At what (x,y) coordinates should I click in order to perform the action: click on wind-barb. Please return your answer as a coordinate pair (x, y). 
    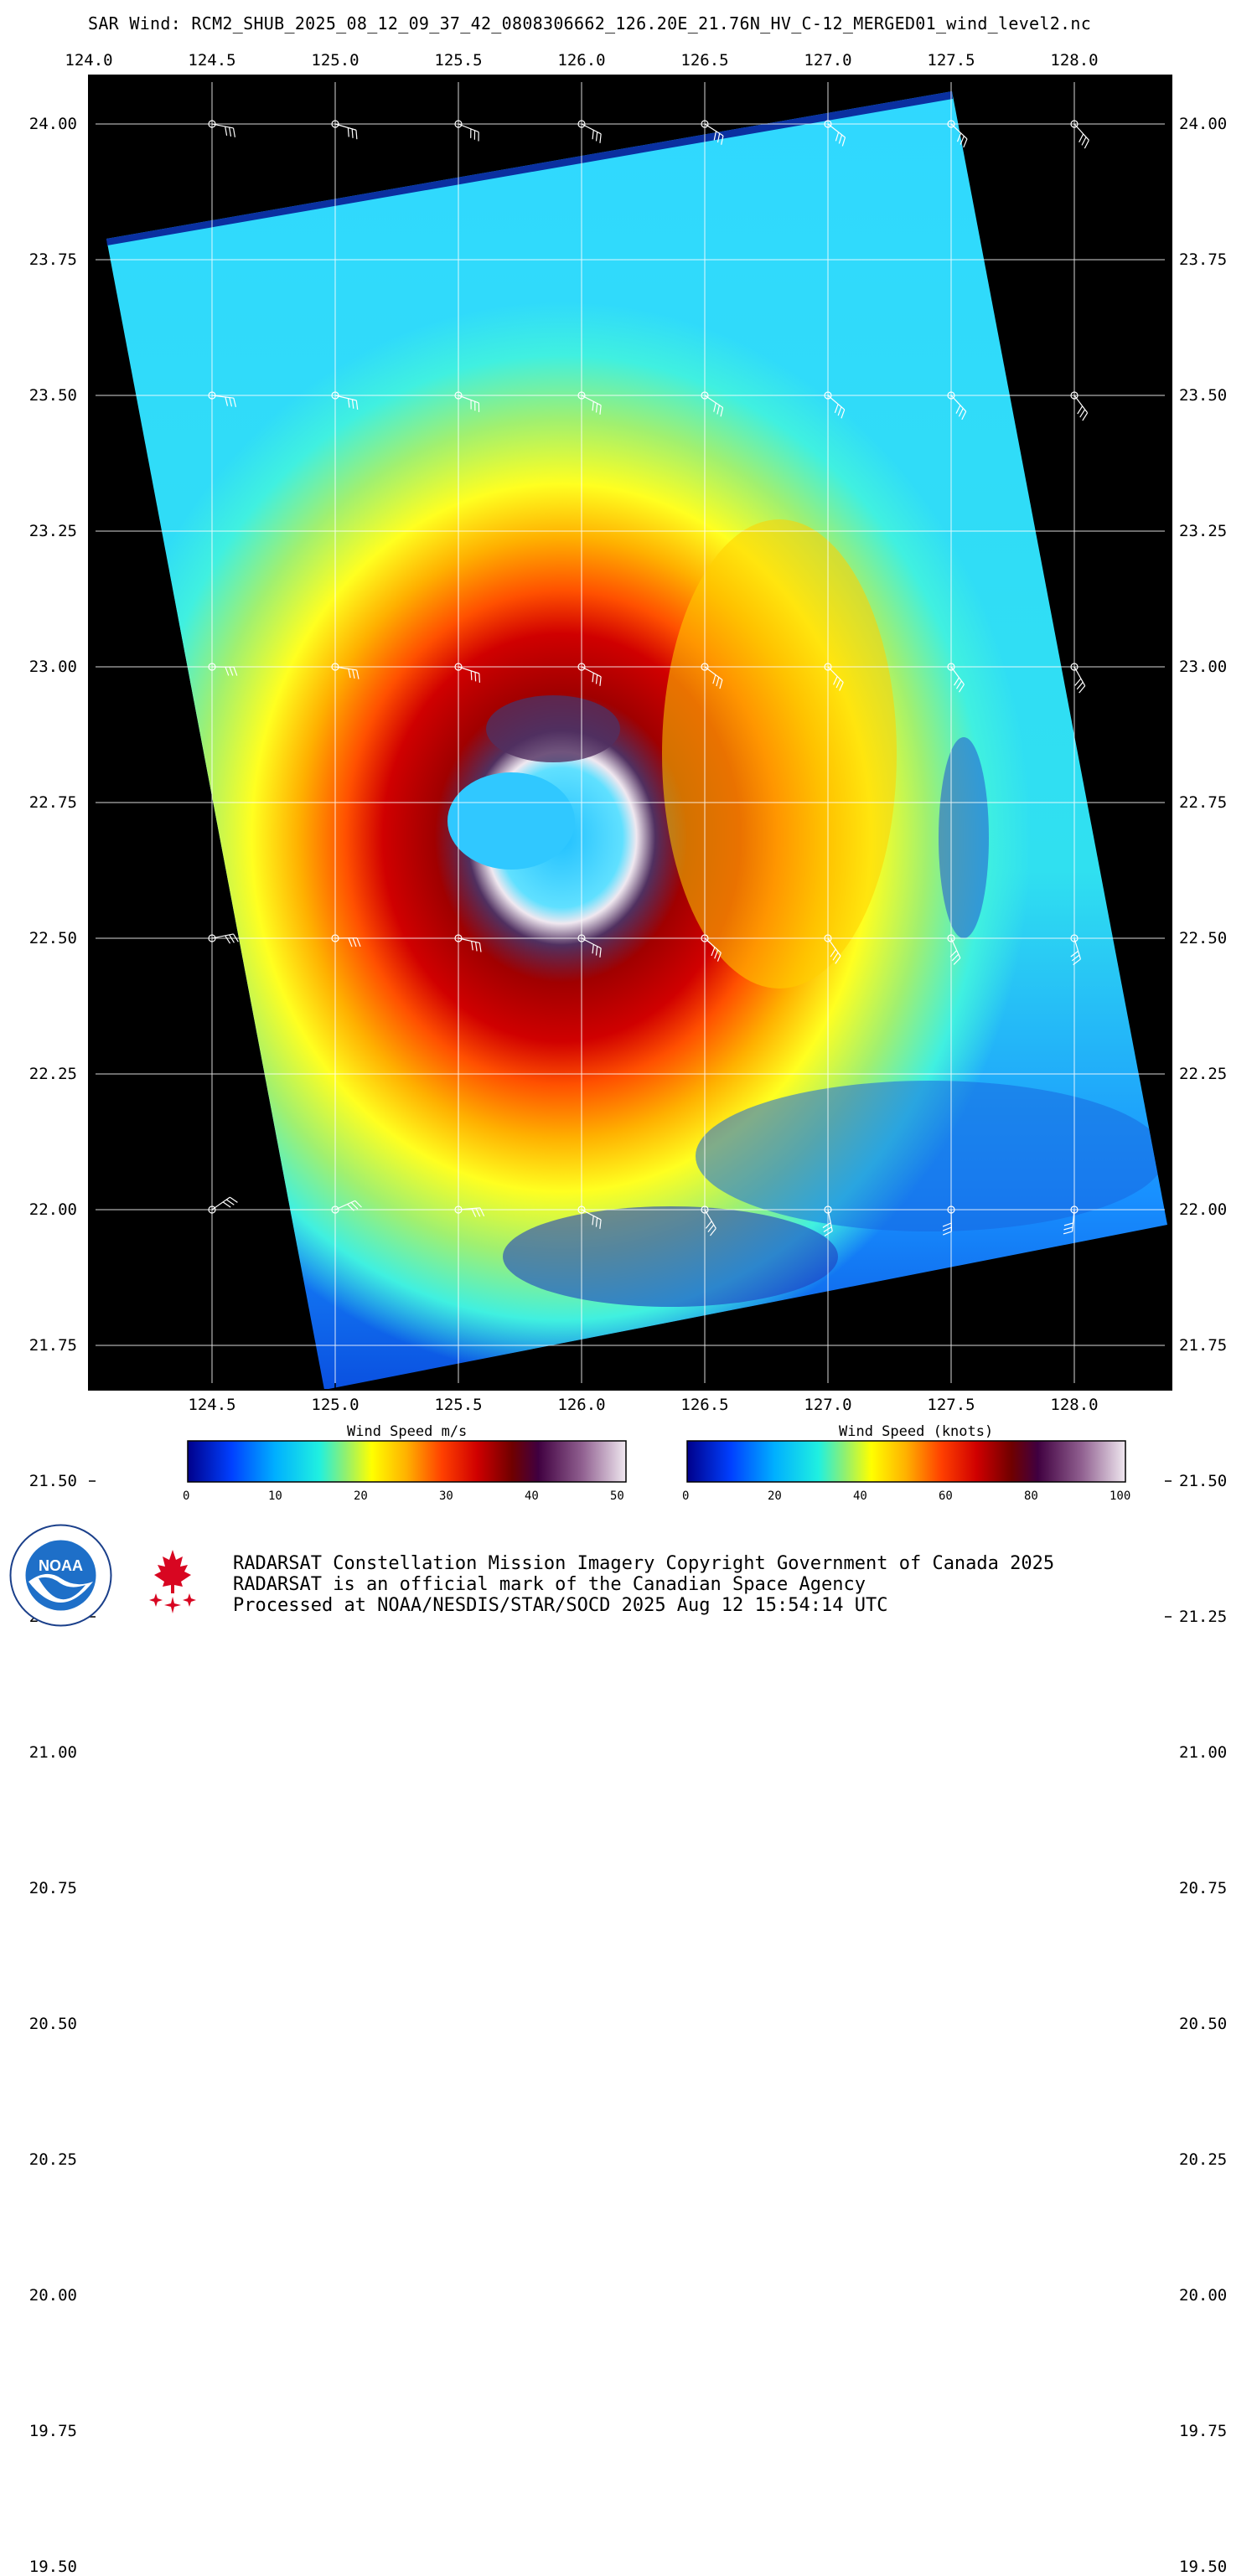
    Looking at the image, I should click on (1068, 1490).